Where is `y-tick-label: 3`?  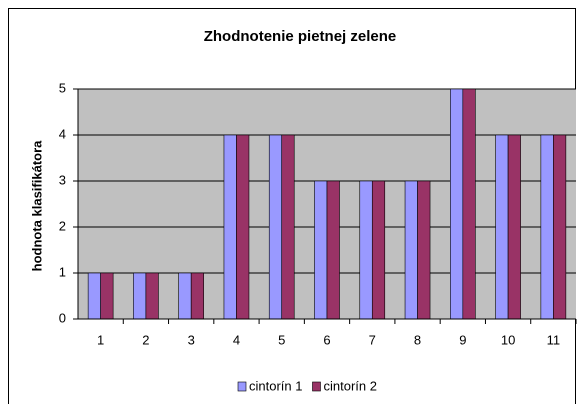
y-tick-label: 3 is located at coordinates (62, 179).